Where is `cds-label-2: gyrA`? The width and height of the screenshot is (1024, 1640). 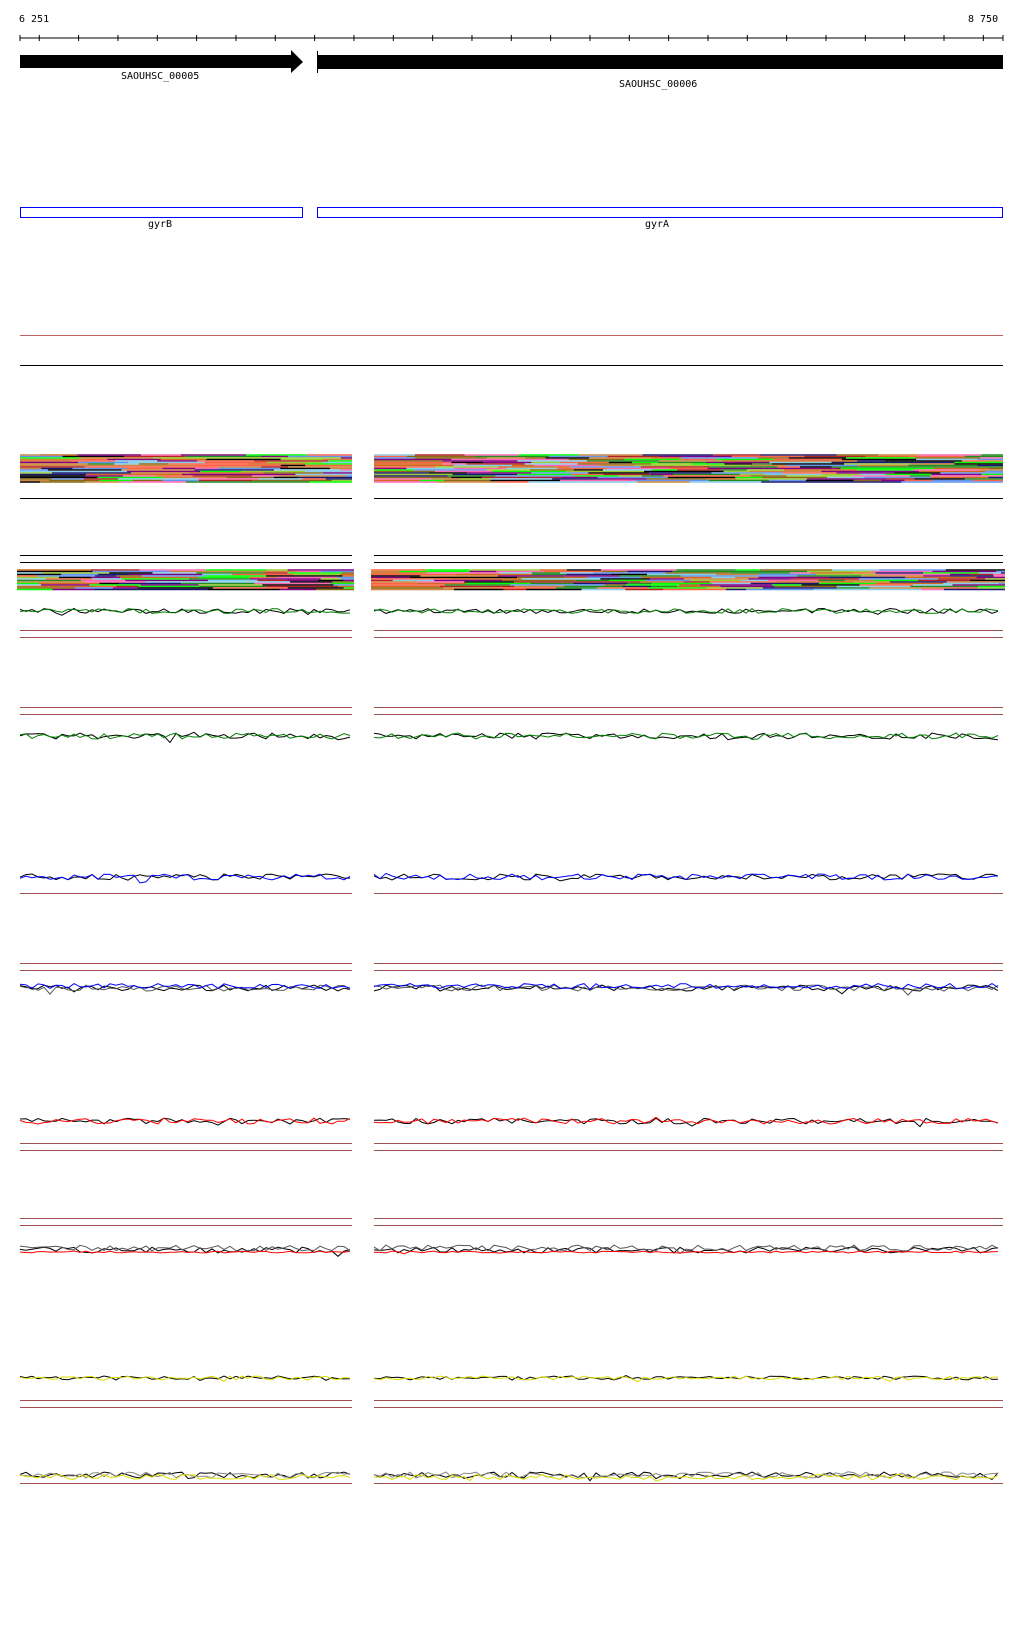 cds-label-2: gyrA is located at coordinates (657, 224).